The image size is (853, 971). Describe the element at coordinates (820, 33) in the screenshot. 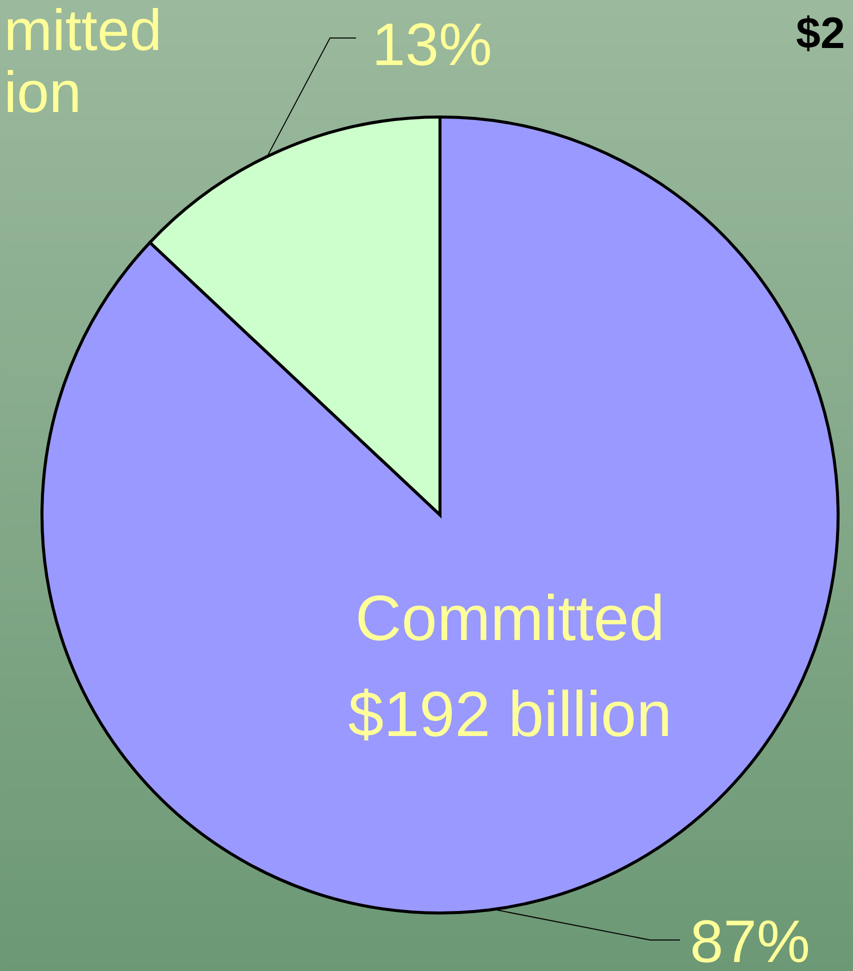

I see `chart-title: $2` at that location.